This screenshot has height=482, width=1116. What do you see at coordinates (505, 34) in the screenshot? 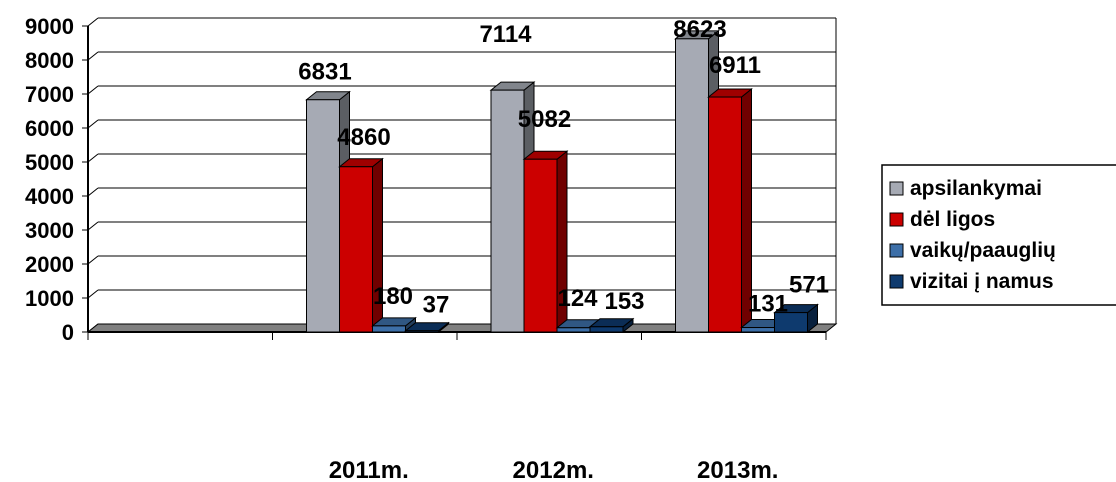
I see `data-label: 7114` at bounding box center [505, 34].